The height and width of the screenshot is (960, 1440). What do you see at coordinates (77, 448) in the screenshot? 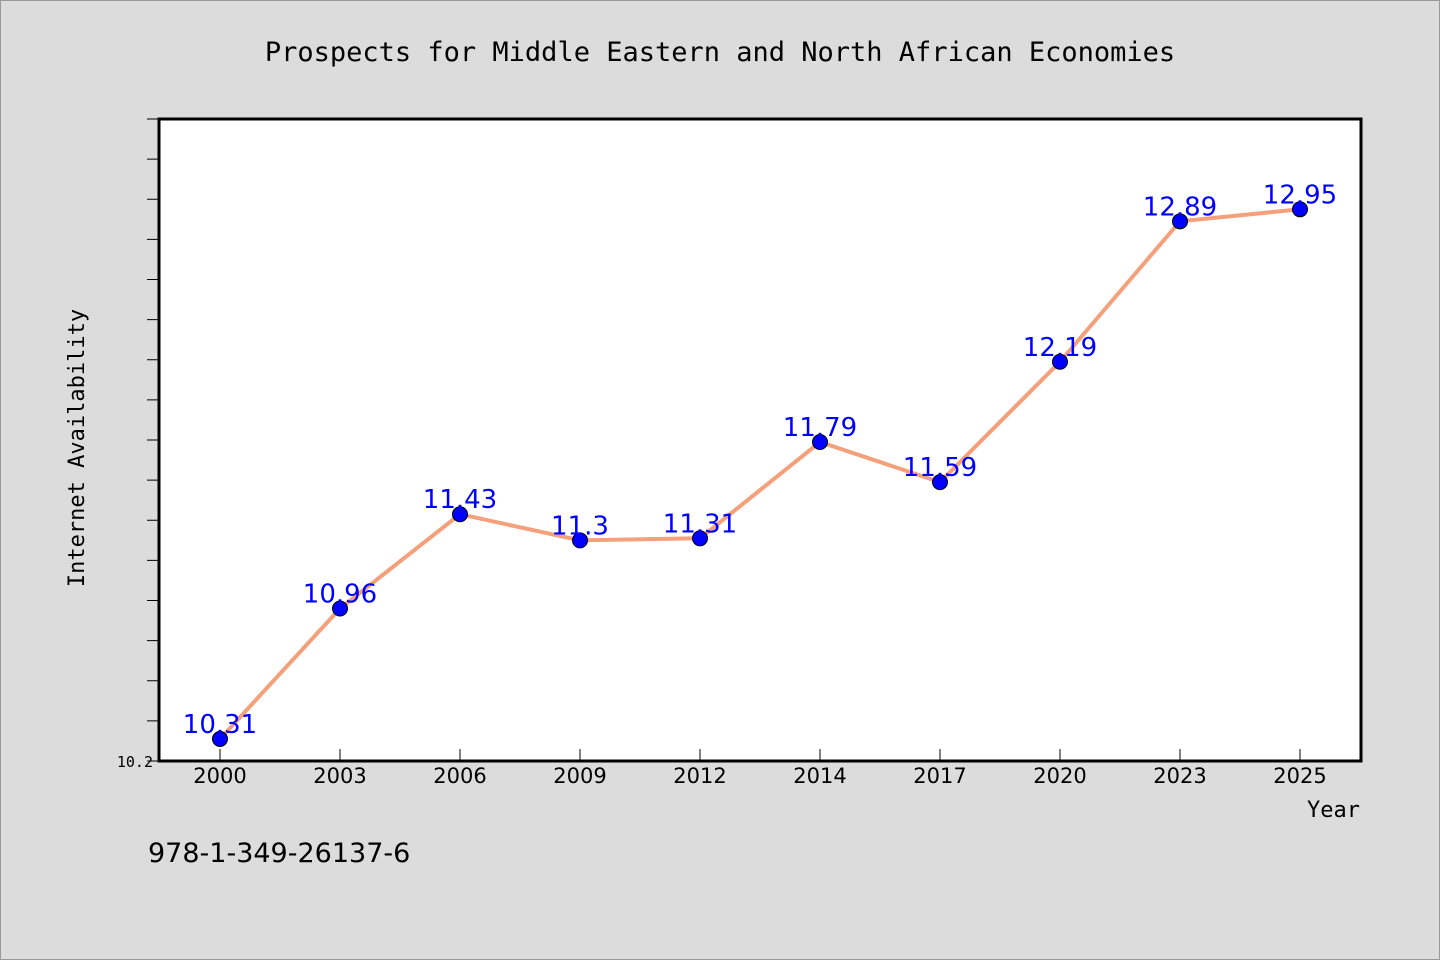
I see `y-axis-title: Internet Availability` at bounding box center [77, 448].